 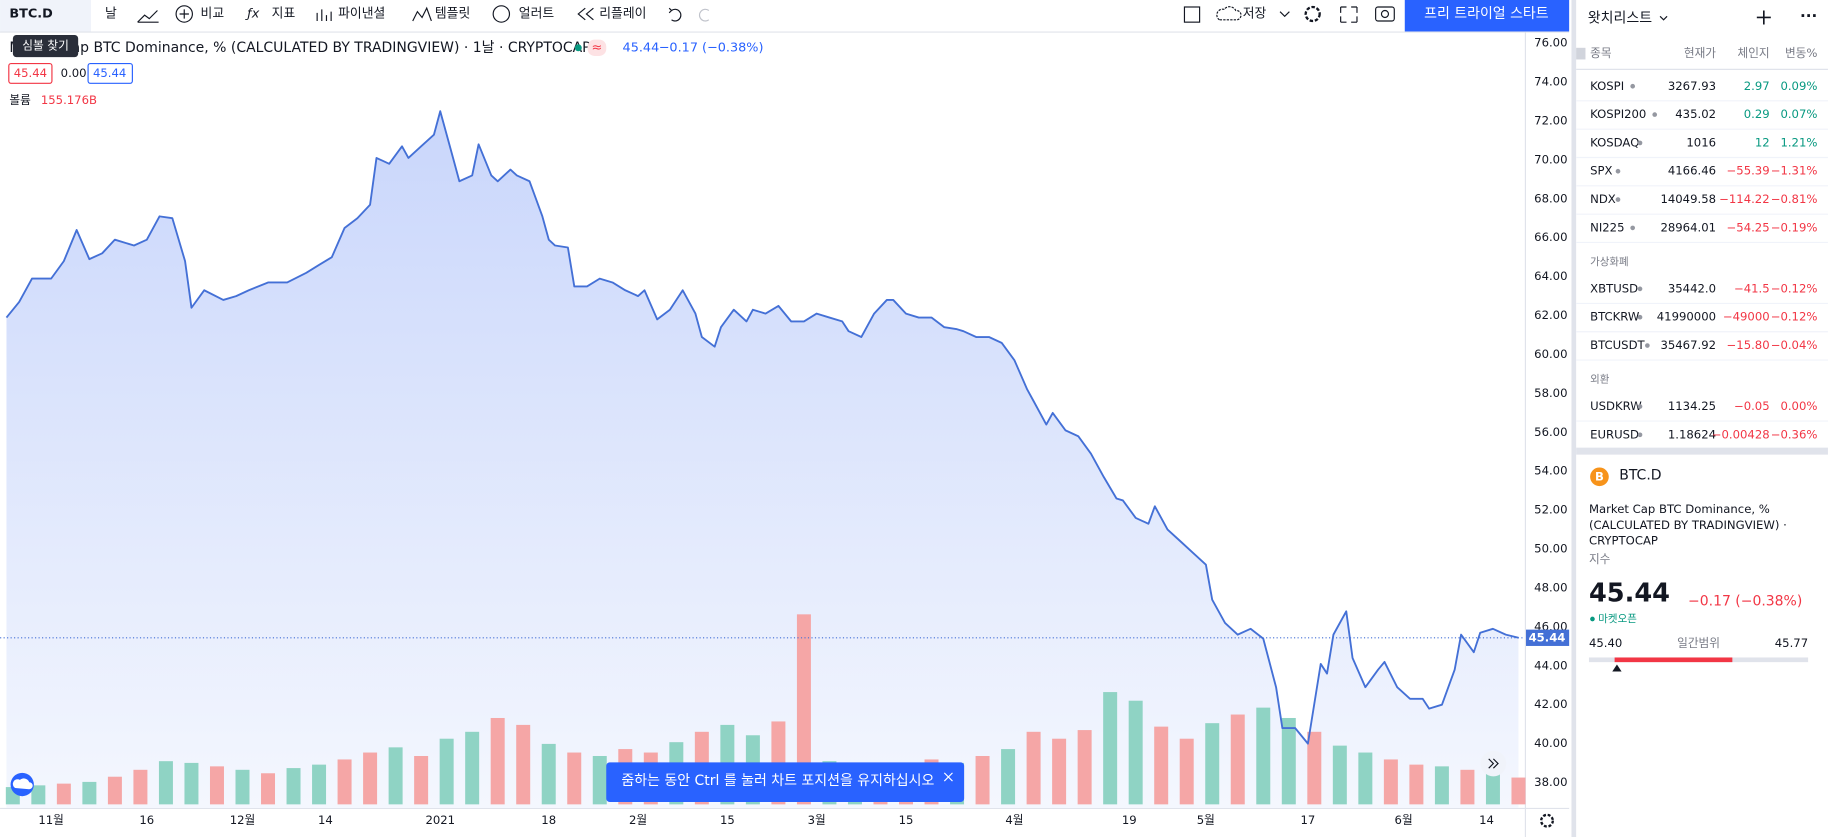 I want to click on row-change: 12, so click(x=1762, y=142).